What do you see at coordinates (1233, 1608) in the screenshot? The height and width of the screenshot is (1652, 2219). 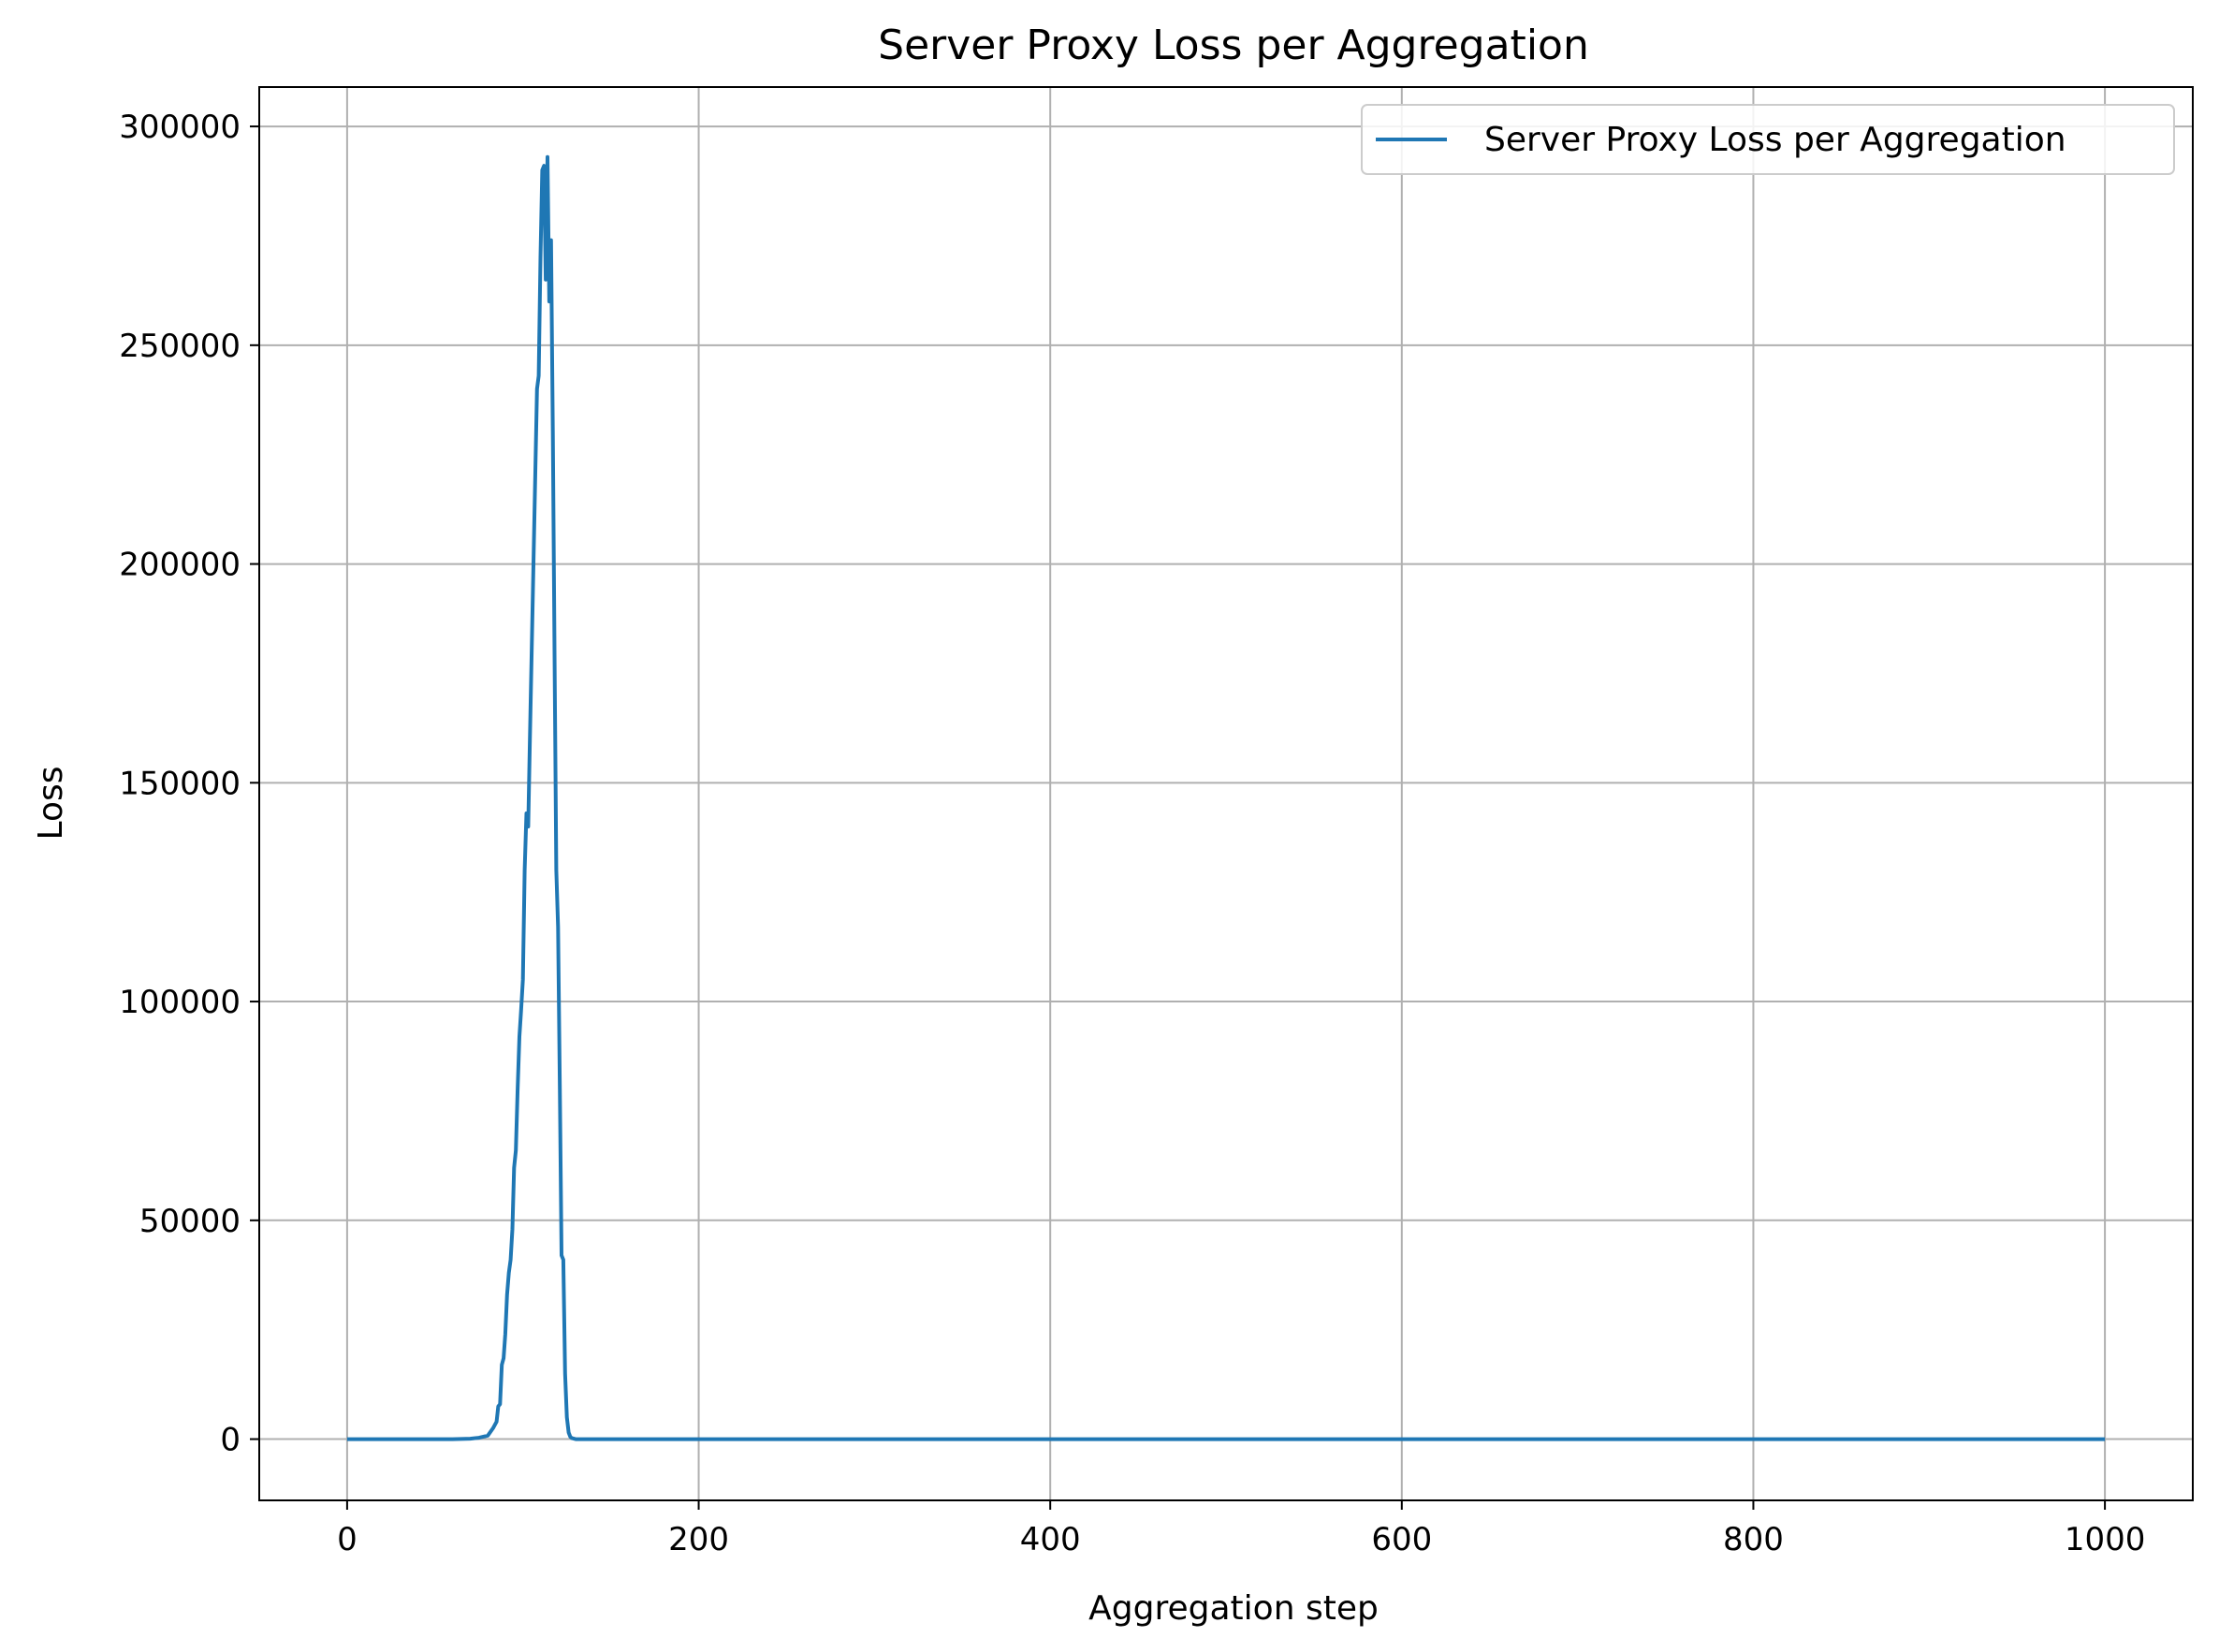 I see `x-axis-label: Aggregation step` at bounding box center [1233, 1608].